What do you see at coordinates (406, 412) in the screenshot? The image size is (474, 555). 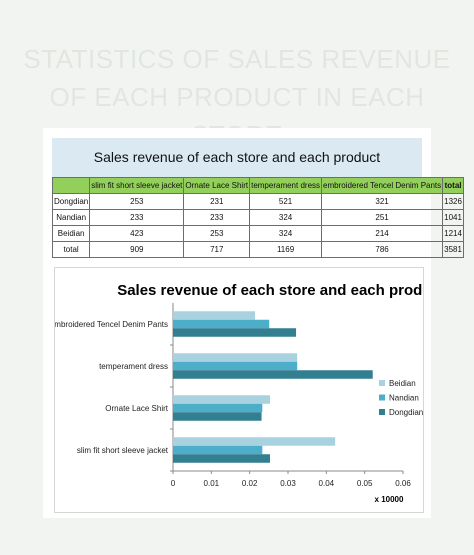 I see `legend-label: Dongdian` at bounding box center [406, 412].